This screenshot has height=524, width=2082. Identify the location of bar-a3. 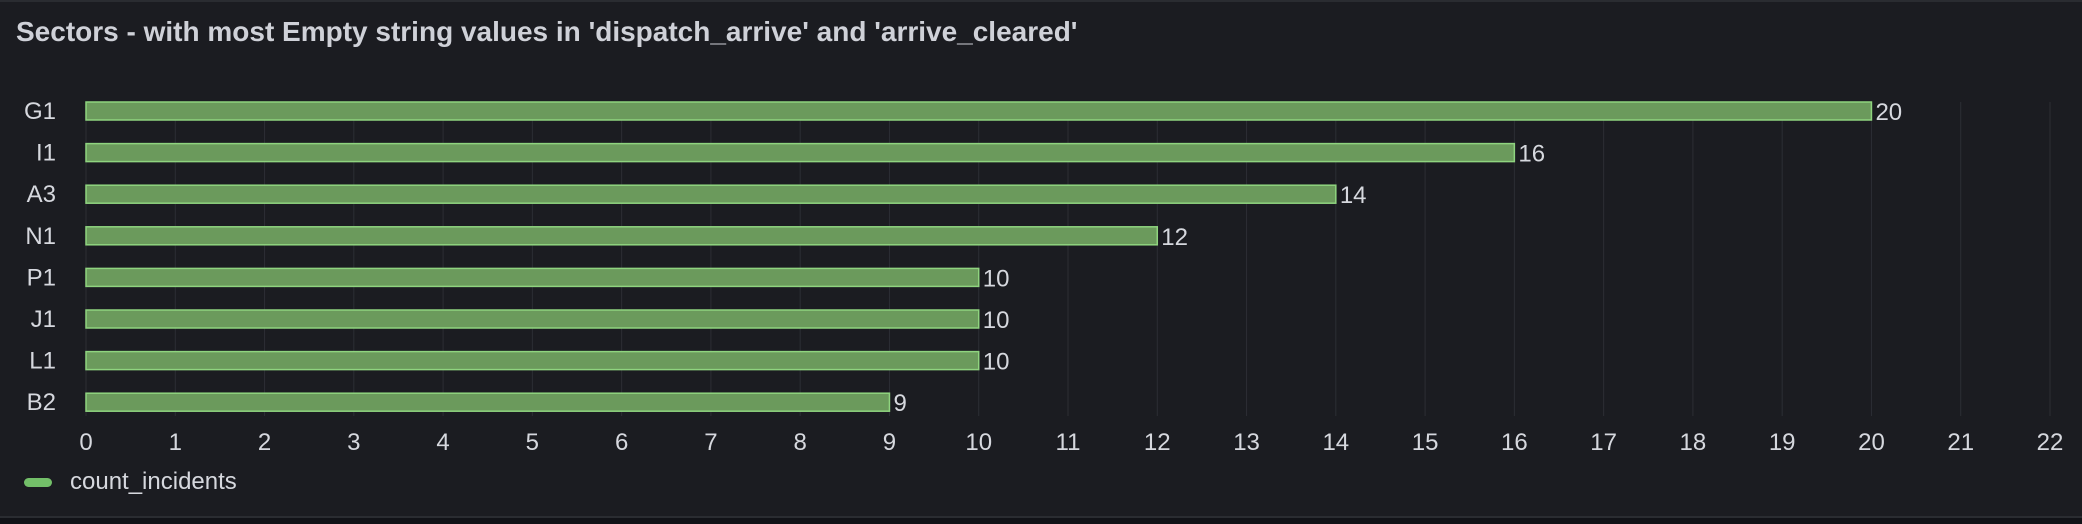
(711, 194).